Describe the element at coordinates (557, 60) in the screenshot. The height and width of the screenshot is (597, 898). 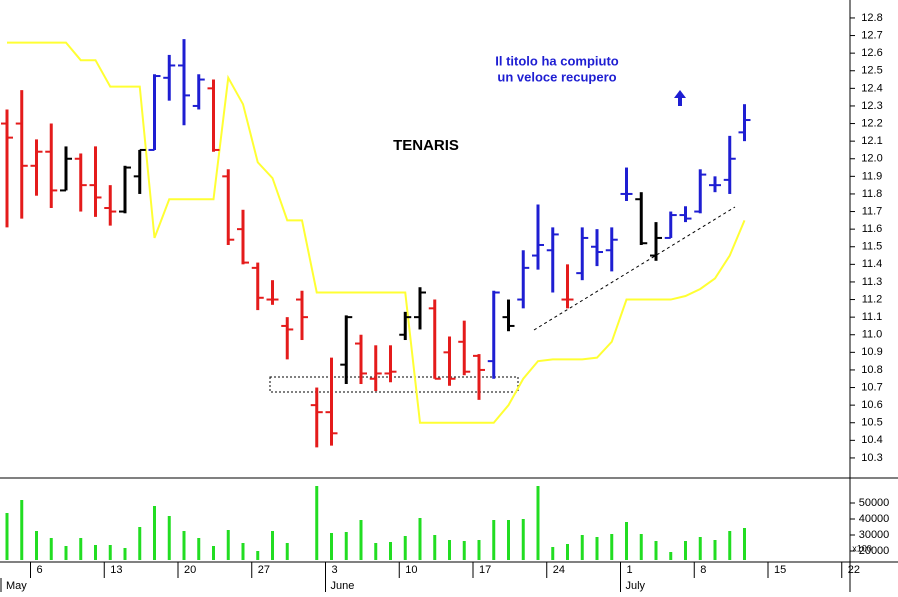
I see `annotation: Il titolo ha compiuto` at that location.